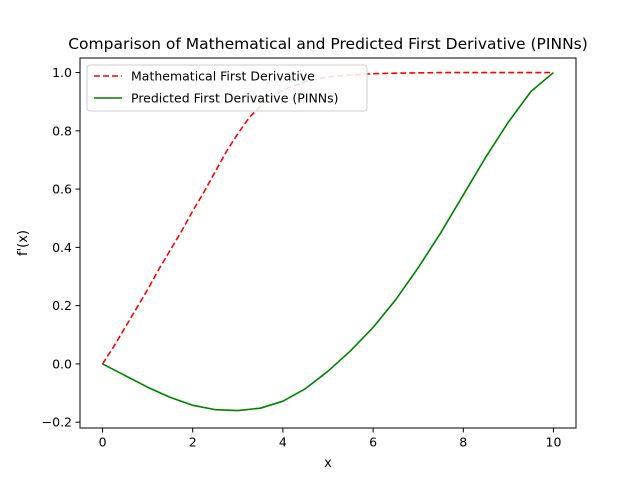  I want to click on y-tick-label-3: 0.4, so click(62, 247).